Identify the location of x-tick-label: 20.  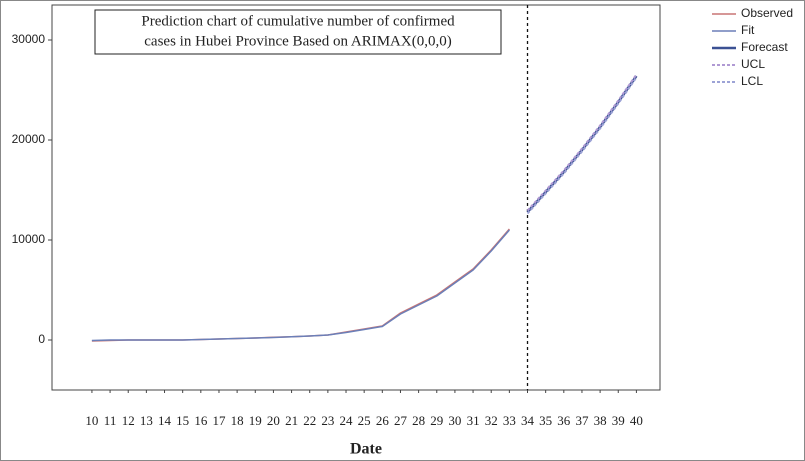
(273, 420).